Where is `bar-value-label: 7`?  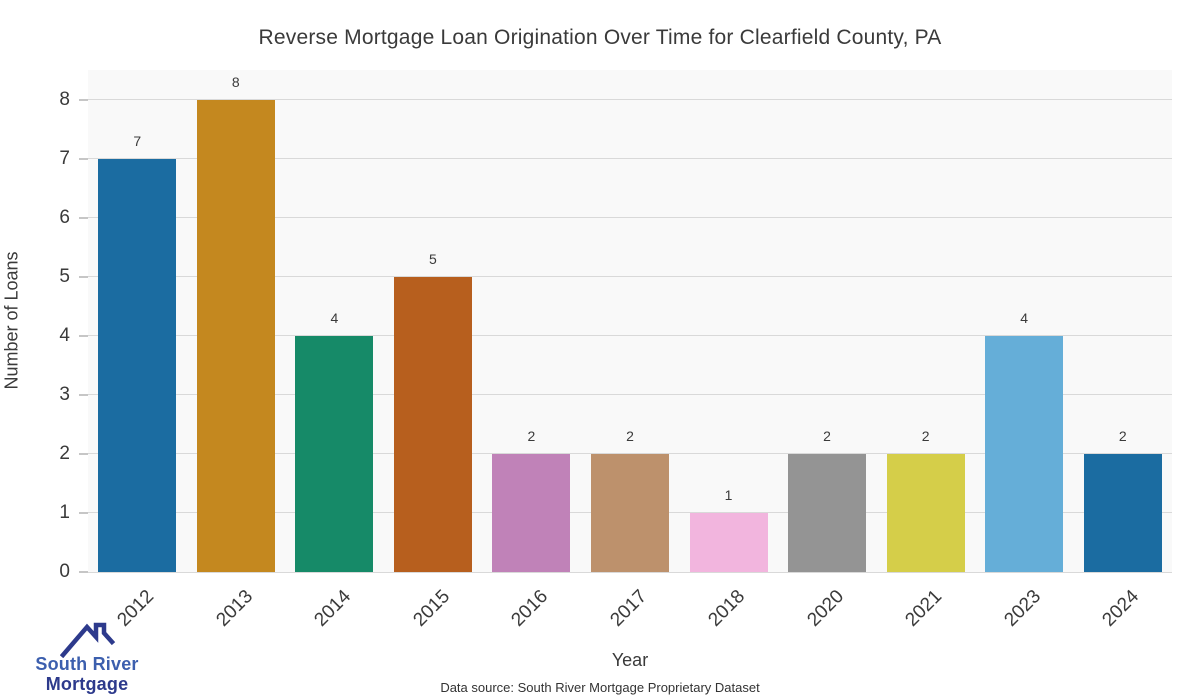
bar-value-label: 7 is located at coordinates (137, 140).